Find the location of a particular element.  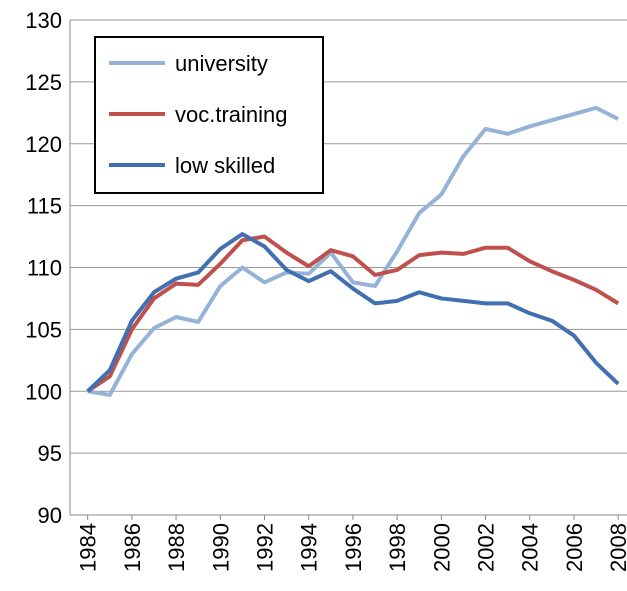

x-tick-label: 1996 is located at coordinates (353, 547).